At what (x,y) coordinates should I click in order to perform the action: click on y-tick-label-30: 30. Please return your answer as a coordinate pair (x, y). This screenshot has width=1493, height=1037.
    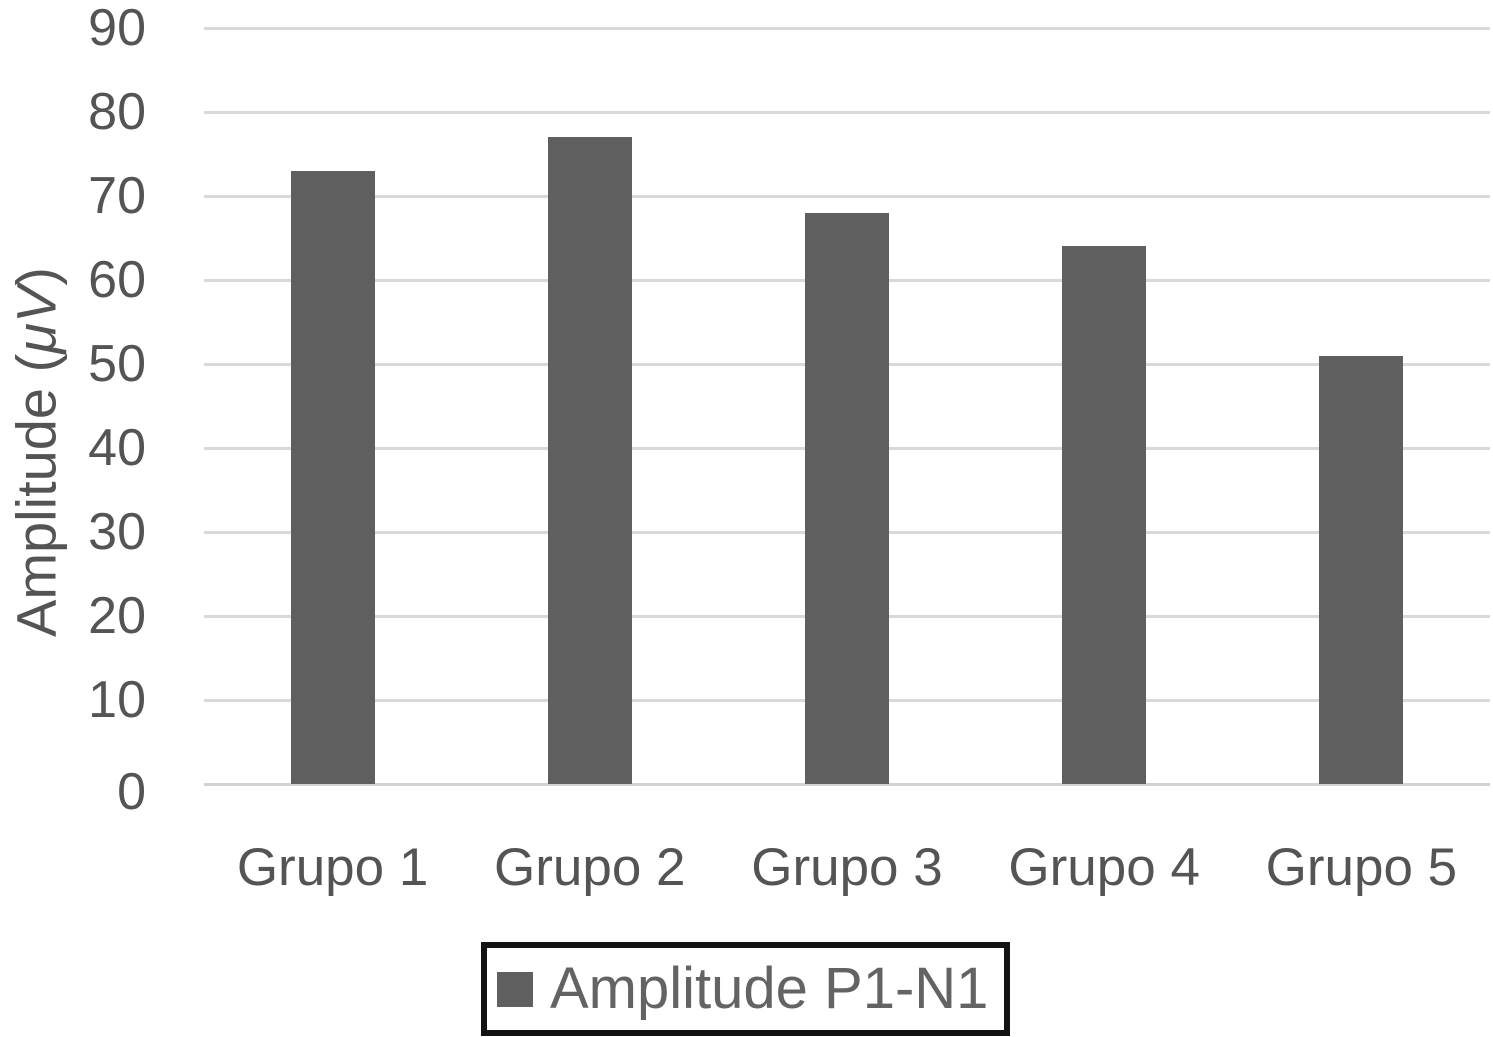
    Looking at the image, I should click on (117, 532).